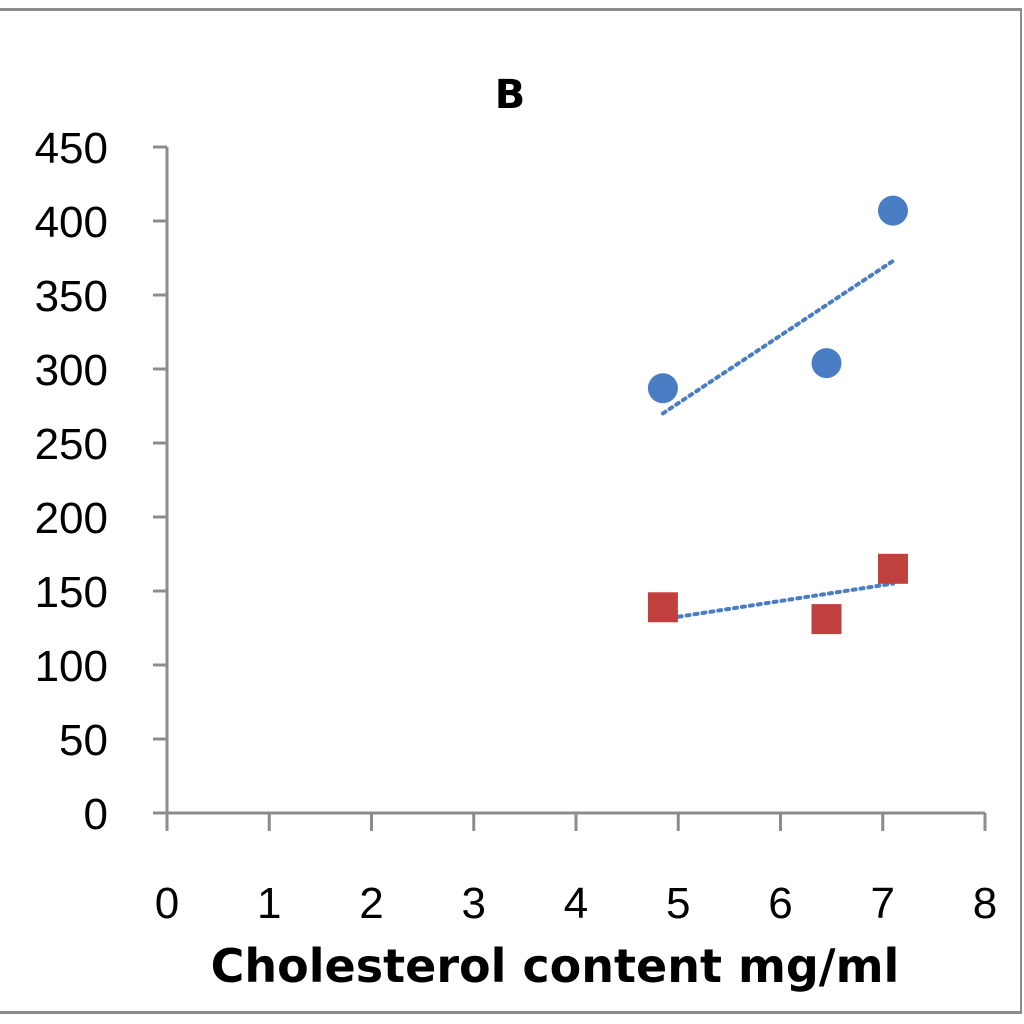  Describe the element at coordinates (71, 370) in the screenshot. I see `y-tick-label: 300` at that location.